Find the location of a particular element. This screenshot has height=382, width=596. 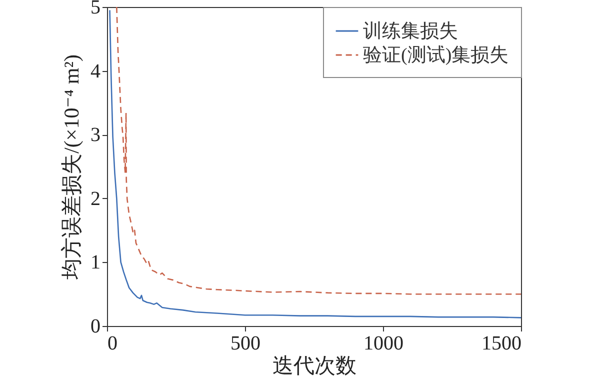

y-tick-label: 4 is located at coordinates (95, 71).